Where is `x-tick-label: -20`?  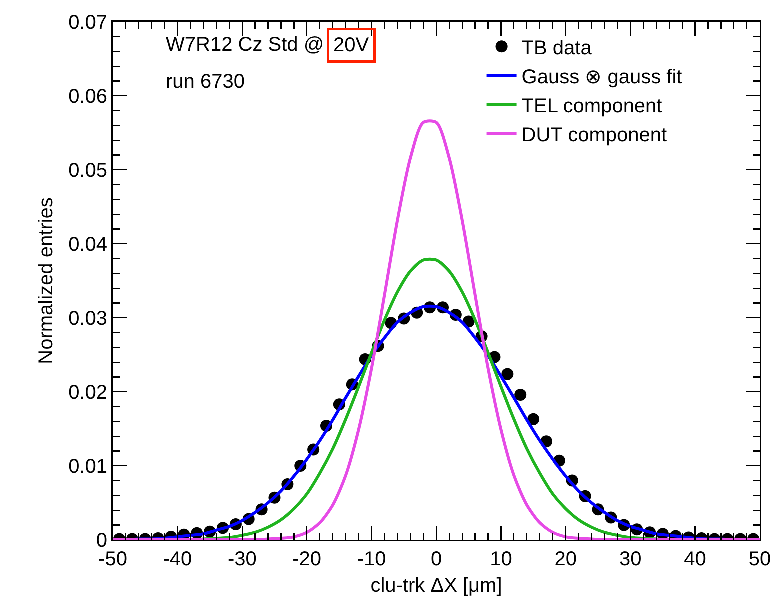 x-tick-label: -20 is located at coordinates (307, 559).